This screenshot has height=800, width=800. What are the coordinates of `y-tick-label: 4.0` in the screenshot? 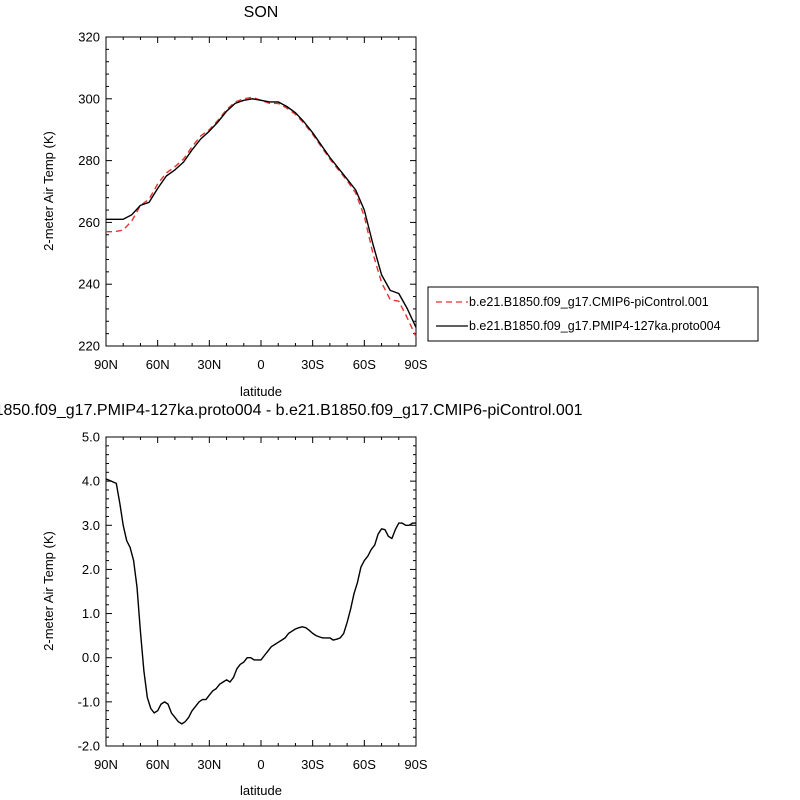 It's located at (91, 481).